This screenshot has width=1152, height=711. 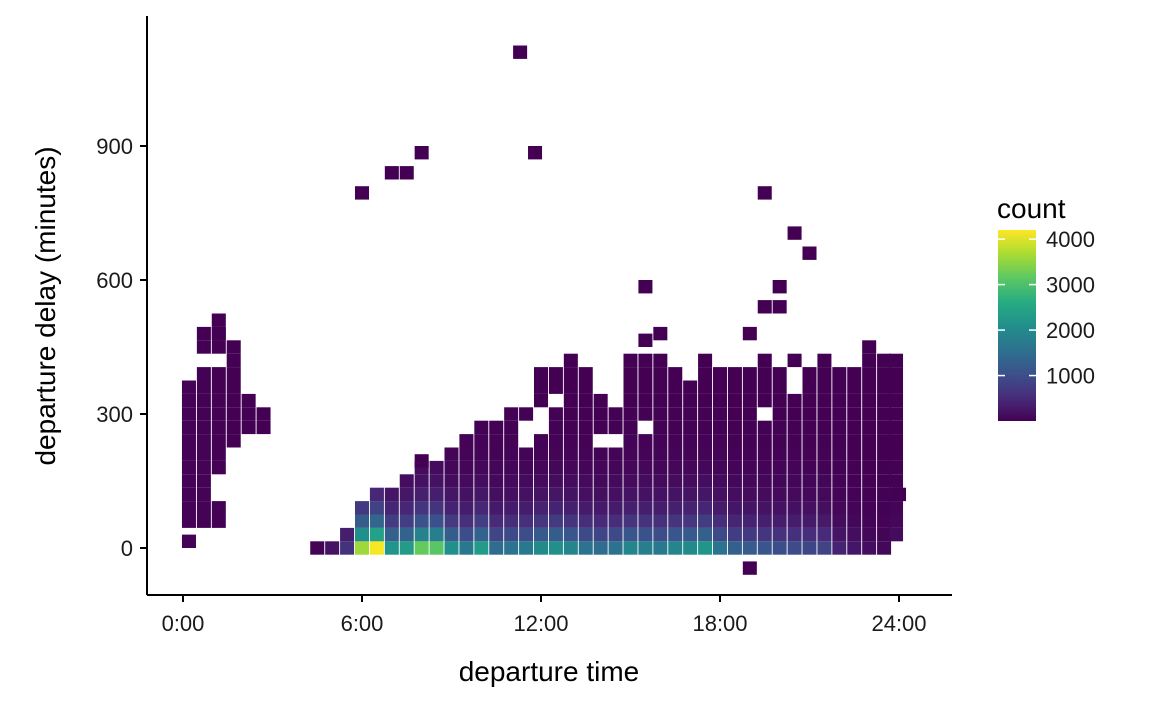 What do you see at coordinates (898, 623) in the screenshot?
I see `x-tick-label: 24:00` at bounding box center [898, 623].